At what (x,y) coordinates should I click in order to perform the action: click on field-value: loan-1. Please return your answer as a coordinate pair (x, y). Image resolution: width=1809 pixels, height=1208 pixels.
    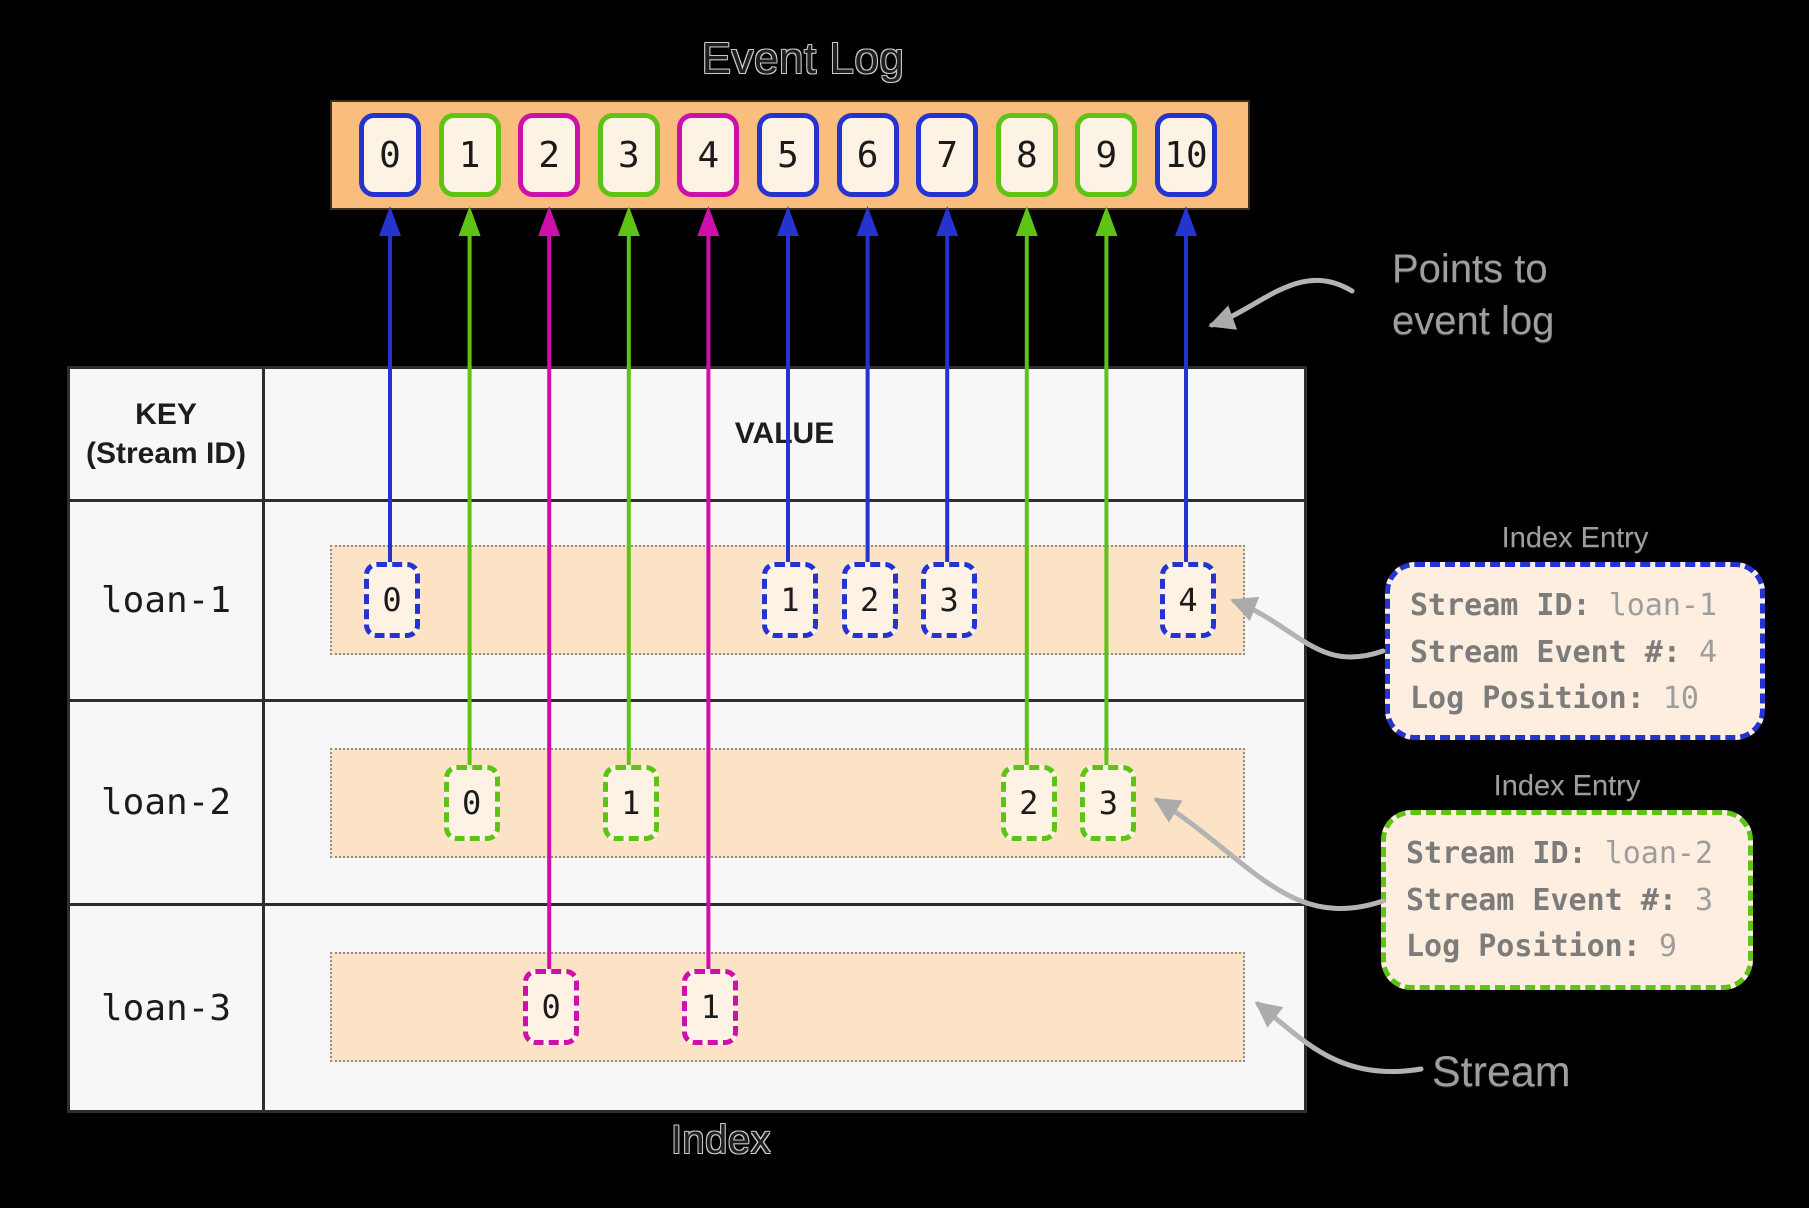
    Looking at the image, I should click on (1663, 605).